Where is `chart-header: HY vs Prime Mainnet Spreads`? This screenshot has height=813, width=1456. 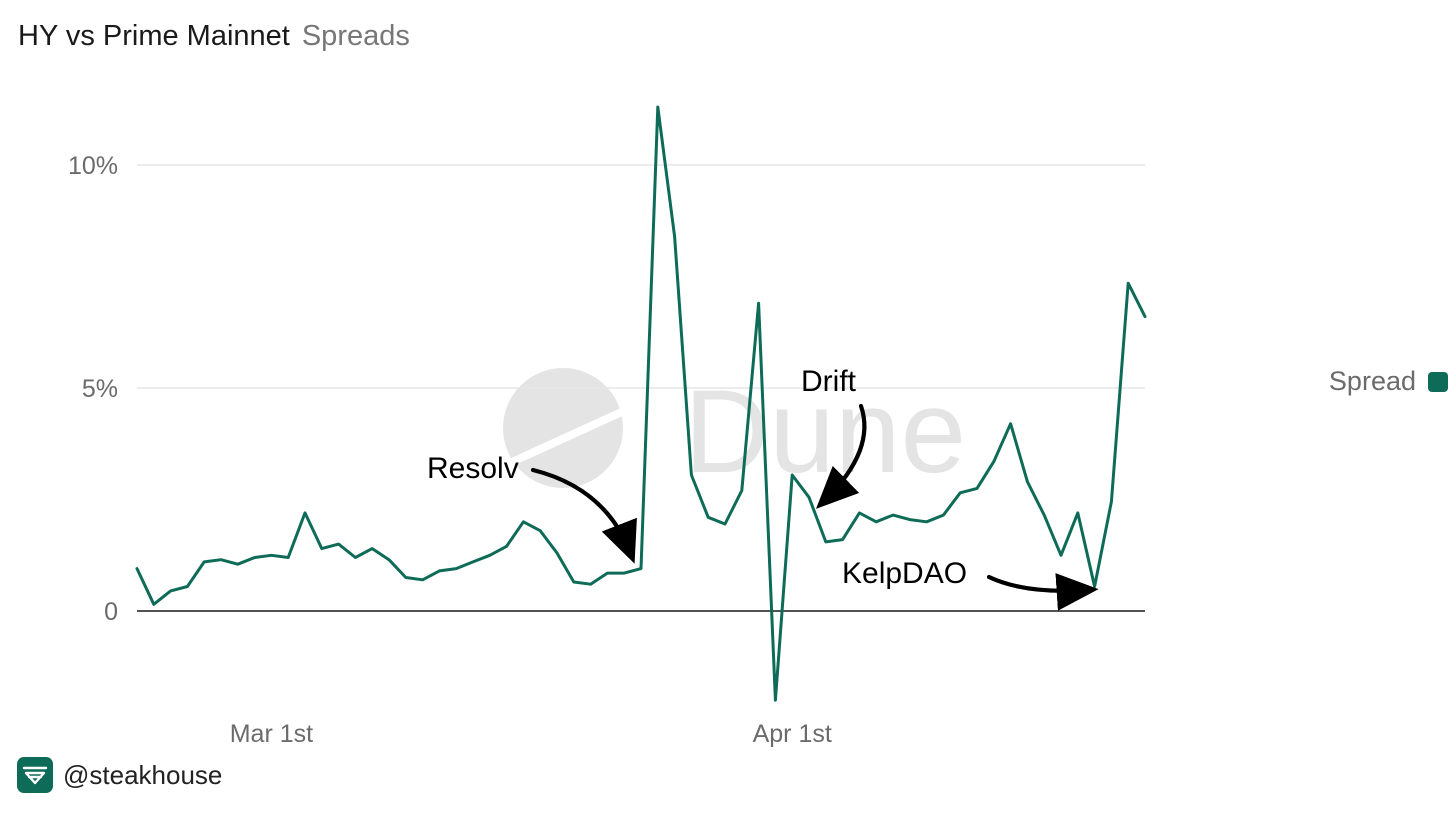 chart-header: HY vs Prime Mainnet Spreads is located at coordinates (214, 36).